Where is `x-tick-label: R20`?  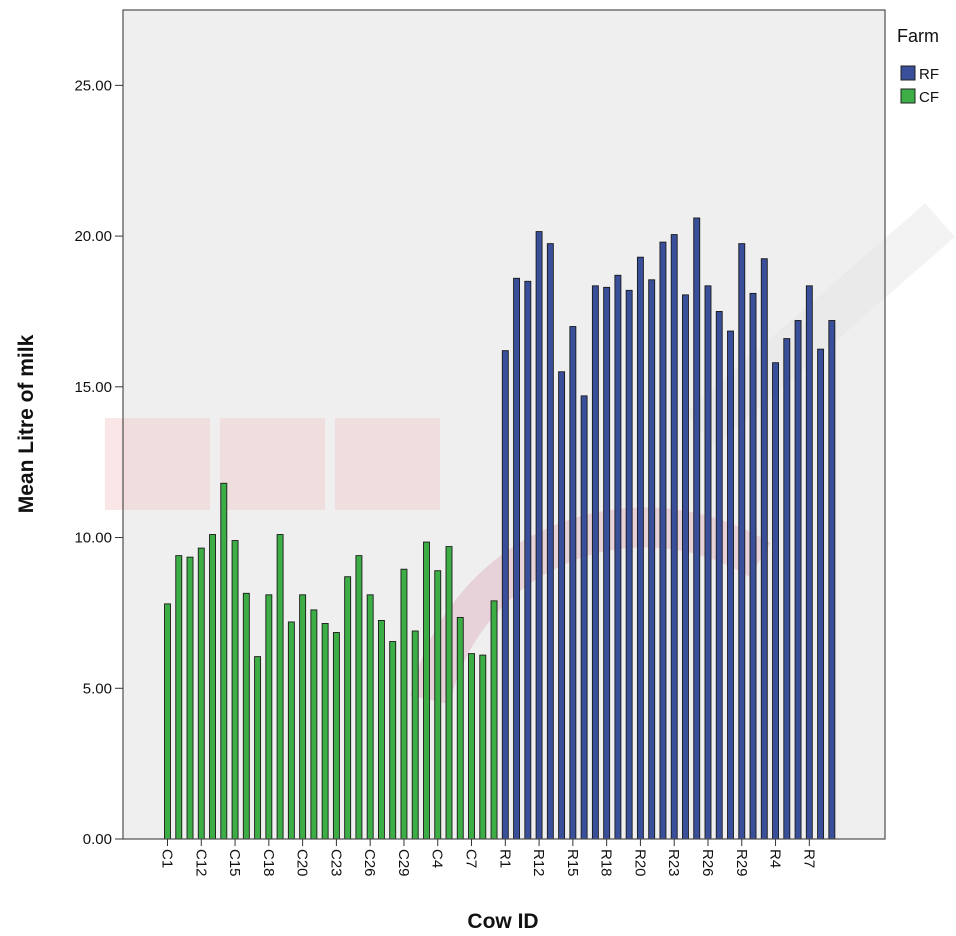 x-tick-label: R20 is located at coordinates (639, 863).